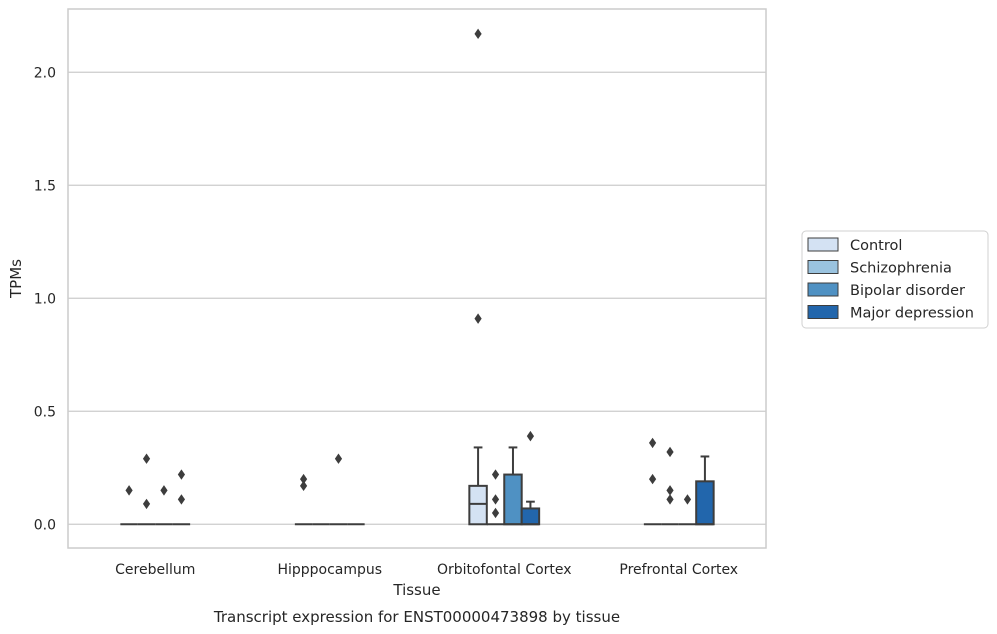  Describe the element at coordinates (416, 590) in the screenshot. I see `x-axis-label: Tissue` at that location.